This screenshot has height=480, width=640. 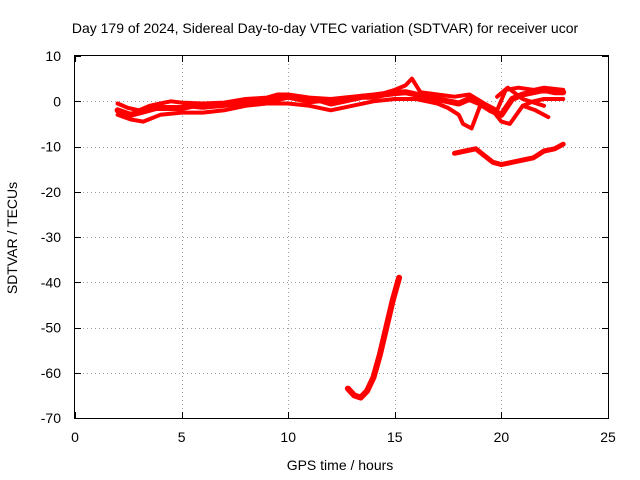 What do you see at coordinates (608, 437) in the screenshot?
I see `x-tick-label: 25` at bounding box center [608, 437].